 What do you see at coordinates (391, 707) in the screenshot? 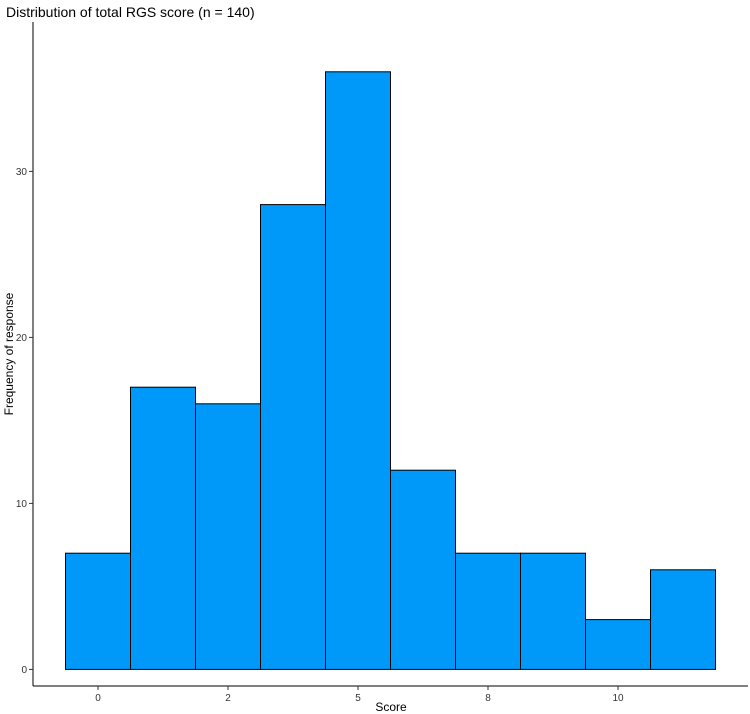
I see `x-axis-label: Score` at bounding box center [391, 707].